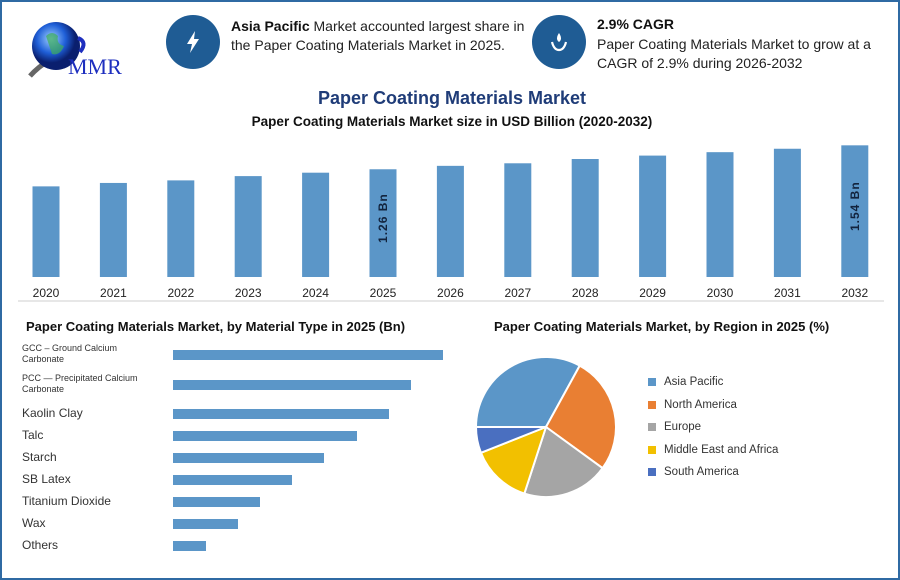  What do you see at coordinates (308, 355) in the screenshot?
I see `bar-gcc` at bounding box center [308, 355].